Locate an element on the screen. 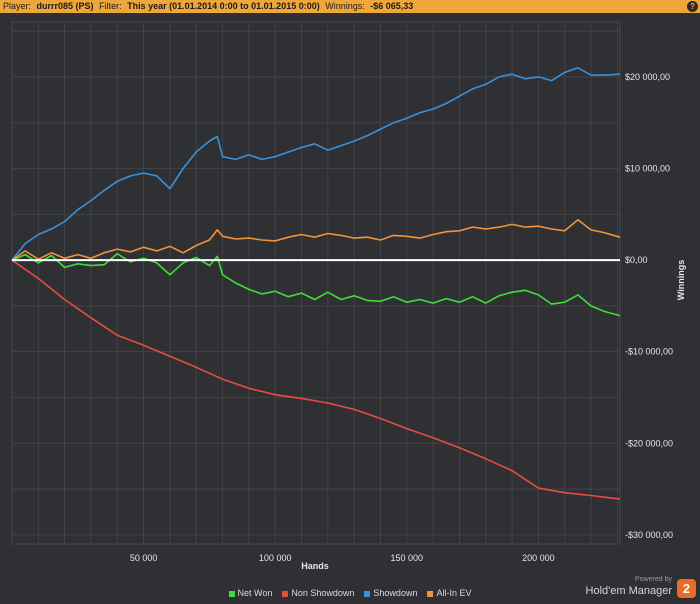 Image resolution: width=700 pixels, height=604 pixels. x-tick-label: 100 000 is located at coordinates (275, 558).